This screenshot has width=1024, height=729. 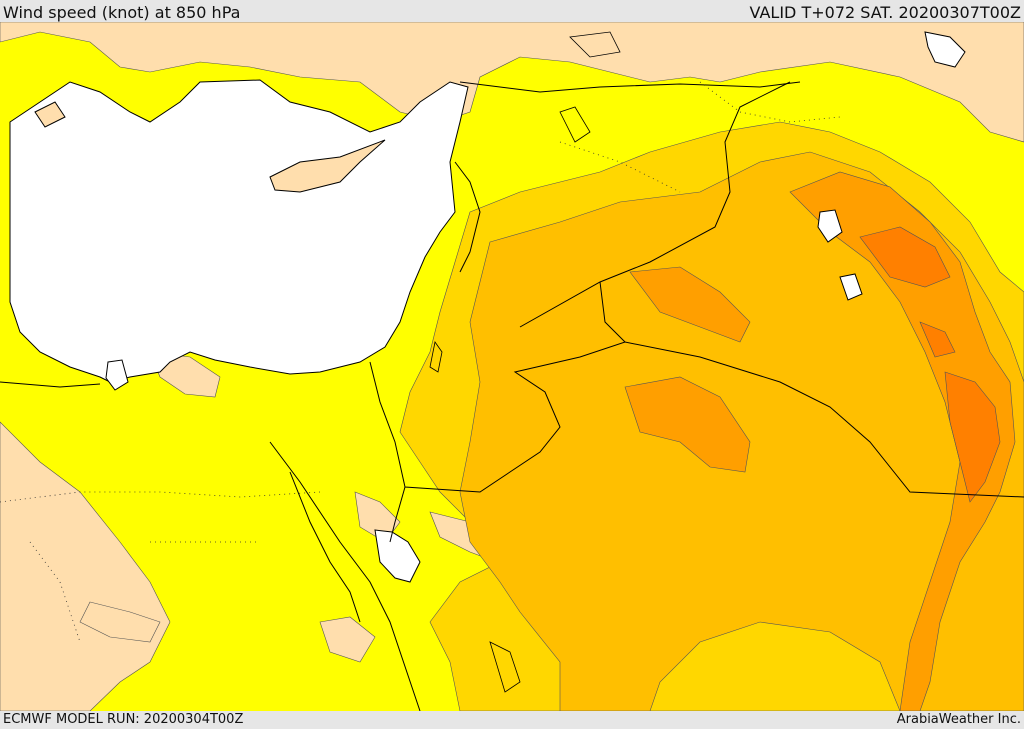 What do you see at coordinates (958, 719) in the screenshot?
I see `credit-label: ArabiaWeather Inc.` at bounding box center [958, 719].